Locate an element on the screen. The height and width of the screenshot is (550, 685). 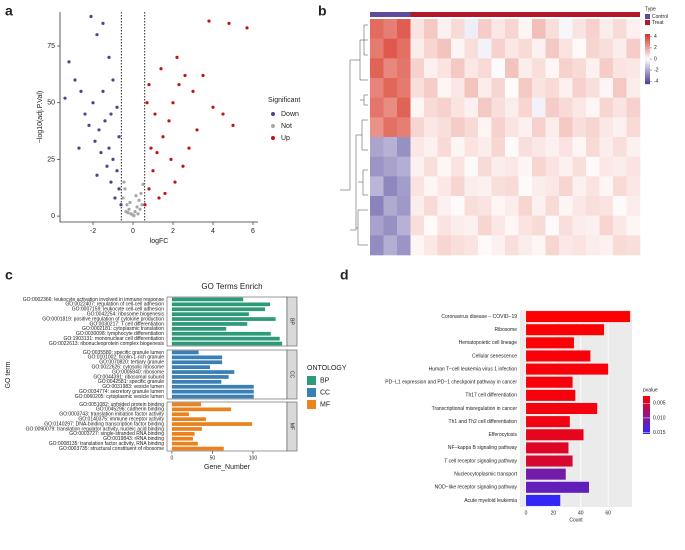
y-tick-label: GO:0031983: vesicle lumen is located at coordinates (133, 387).